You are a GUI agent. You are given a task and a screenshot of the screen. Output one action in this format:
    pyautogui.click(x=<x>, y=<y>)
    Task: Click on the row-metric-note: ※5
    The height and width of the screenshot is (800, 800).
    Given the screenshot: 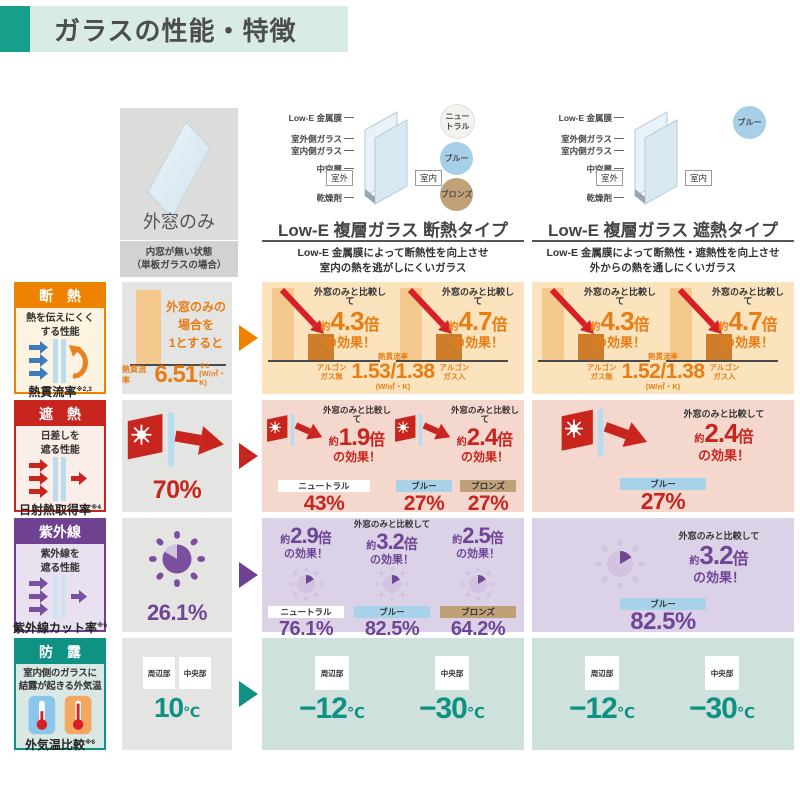 What is the action you would take?
    pyautogui.click(x=102, y=625)
    